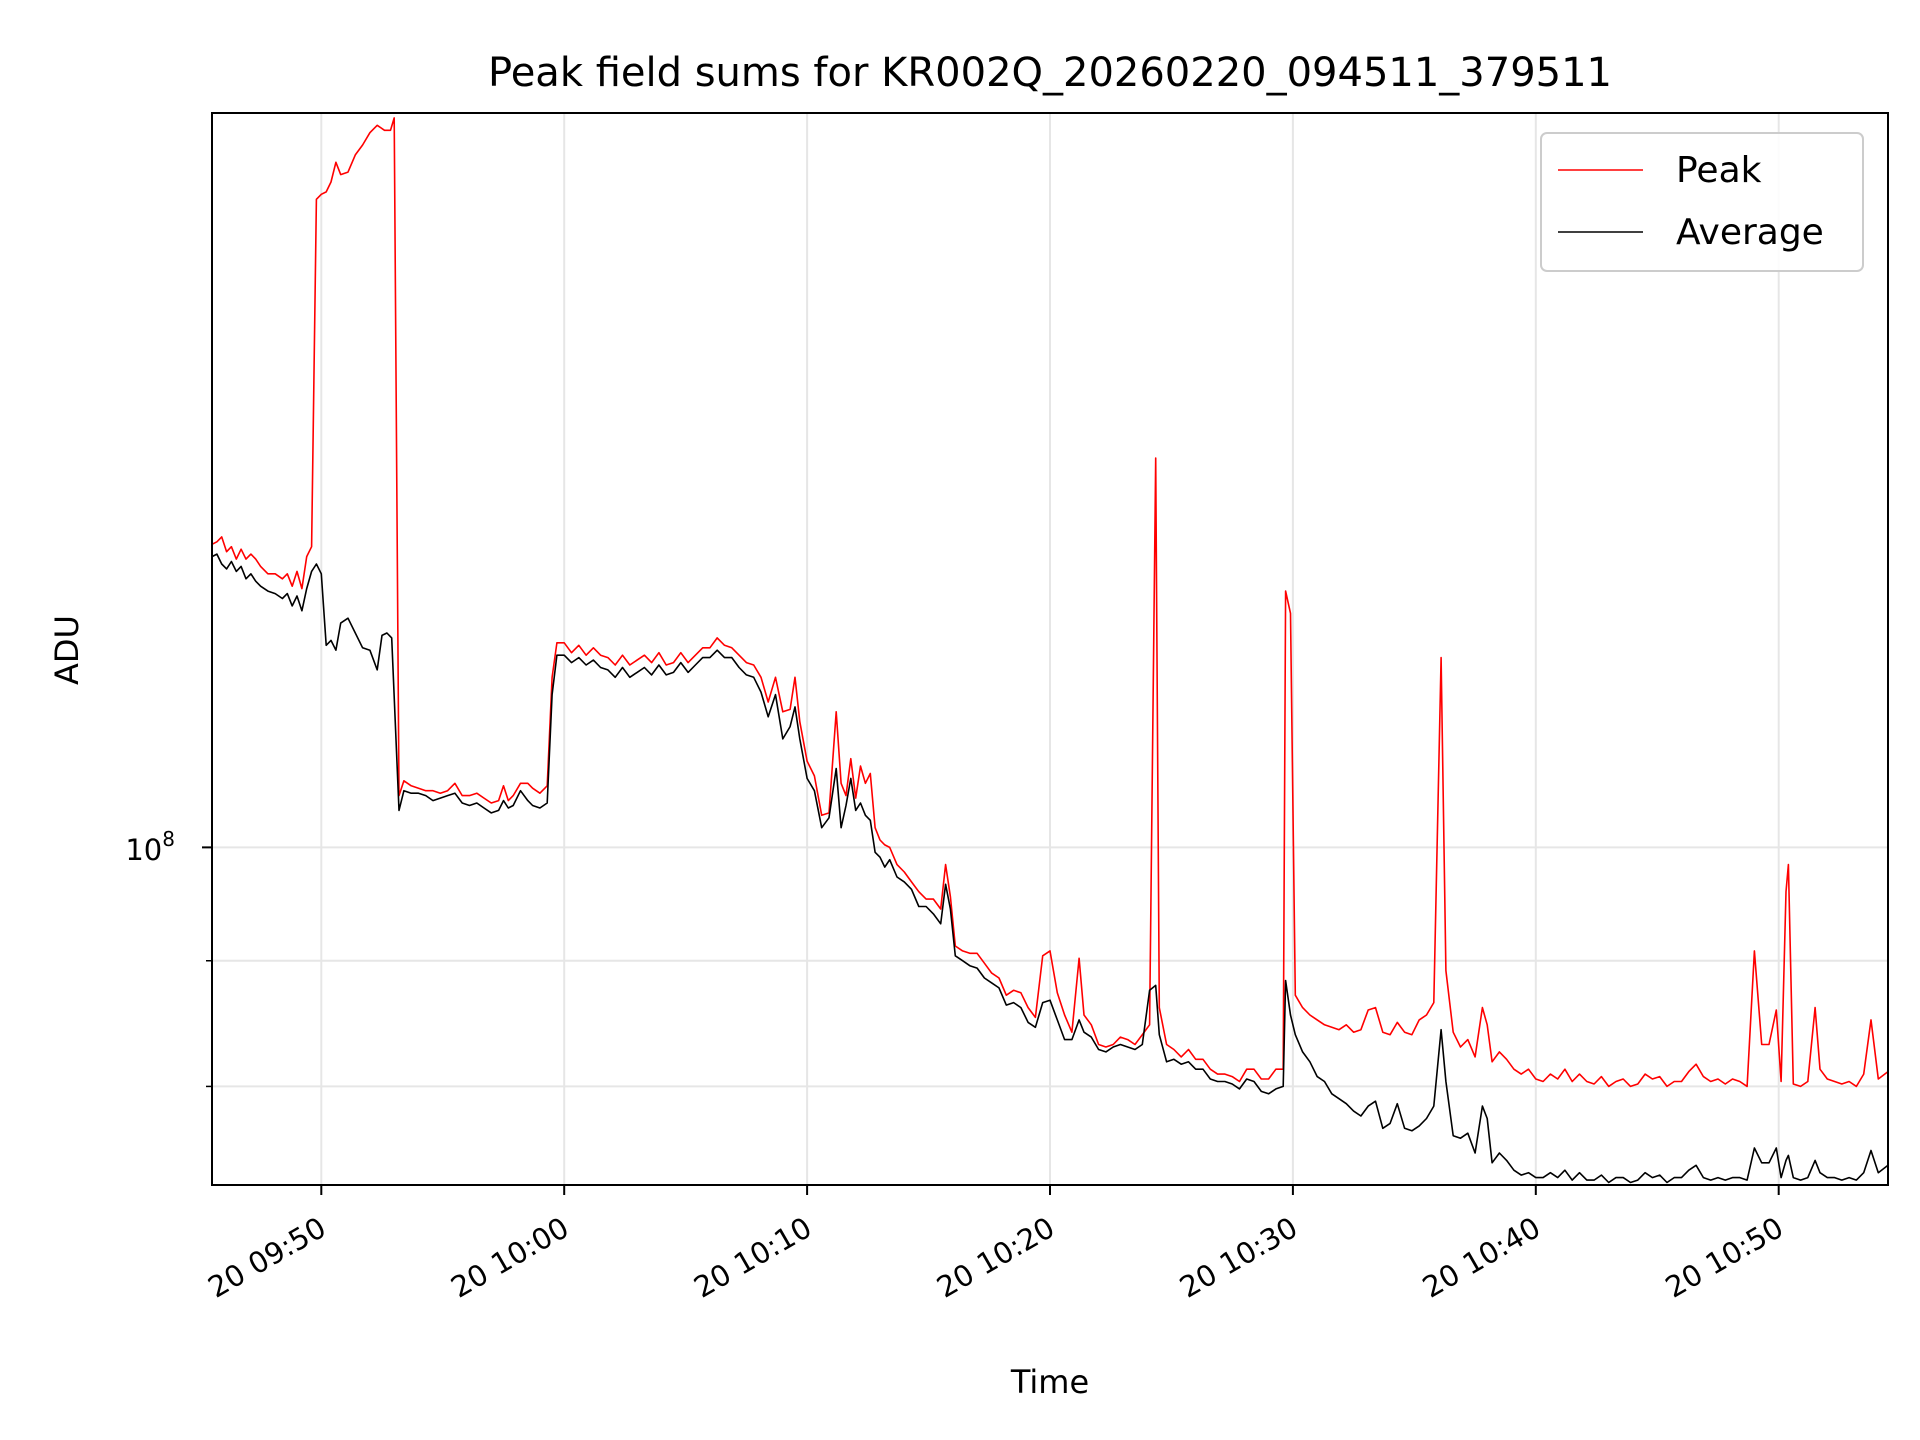 The image size is (1920, 1440). I want to click on y-tick-label-1e8: 108, so click(150, 847).